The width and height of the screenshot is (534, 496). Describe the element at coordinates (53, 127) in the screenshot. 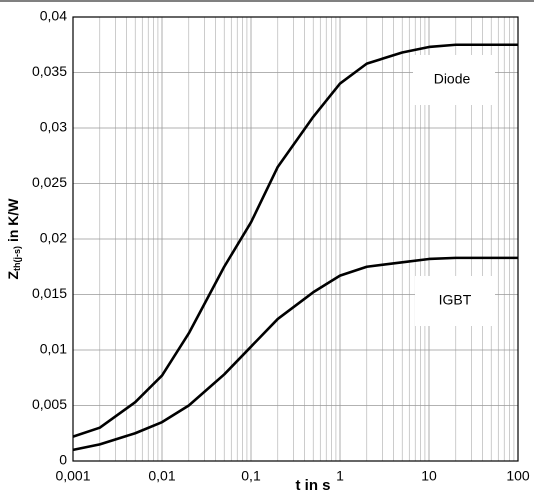

I see `y-tick-label: 0,03` at that location.